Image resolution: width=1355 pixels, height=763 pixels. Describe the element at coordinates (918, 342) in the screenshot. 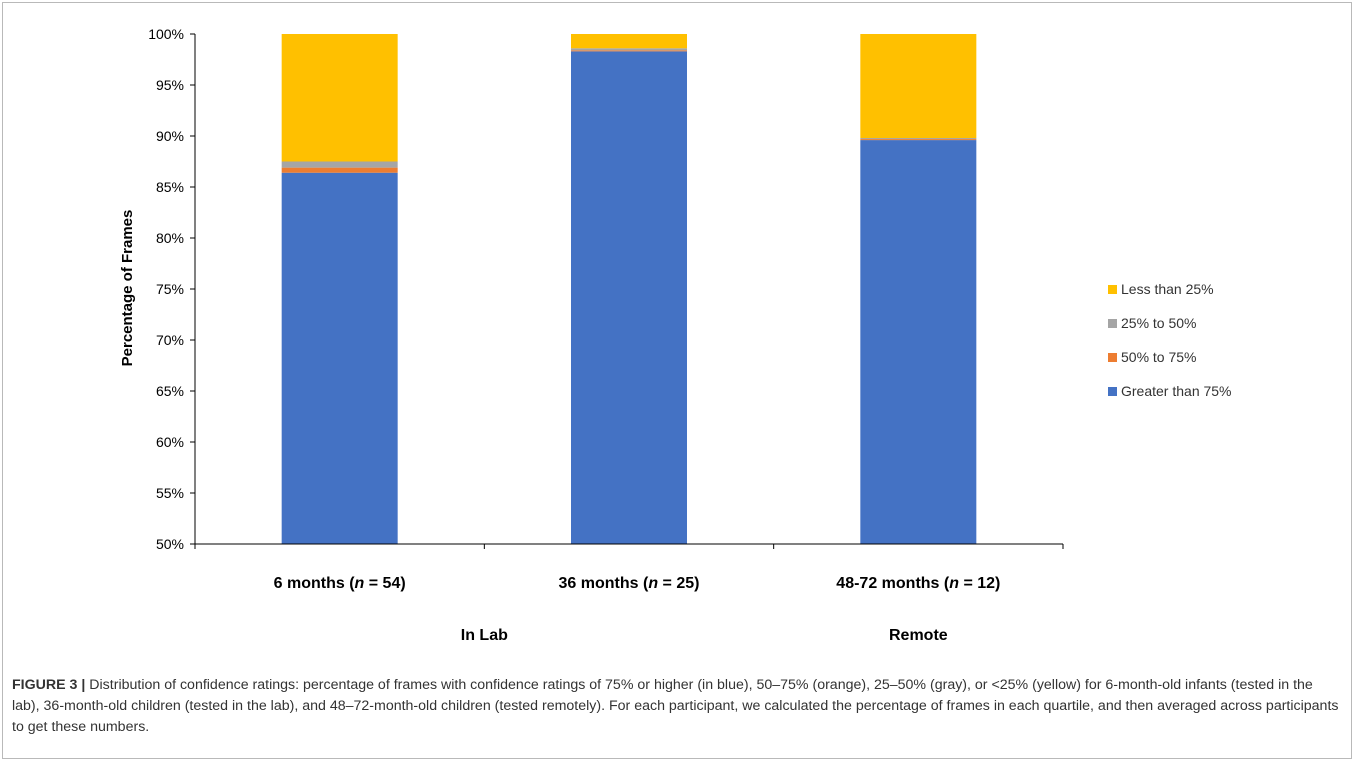

I see `bar-segment-greater-than-75--cat-2` at that location.